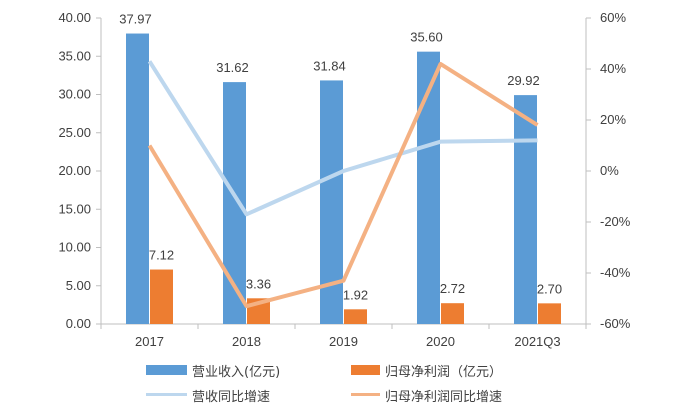  I want to click on x-tick-label: 2019, so click(343, 341).